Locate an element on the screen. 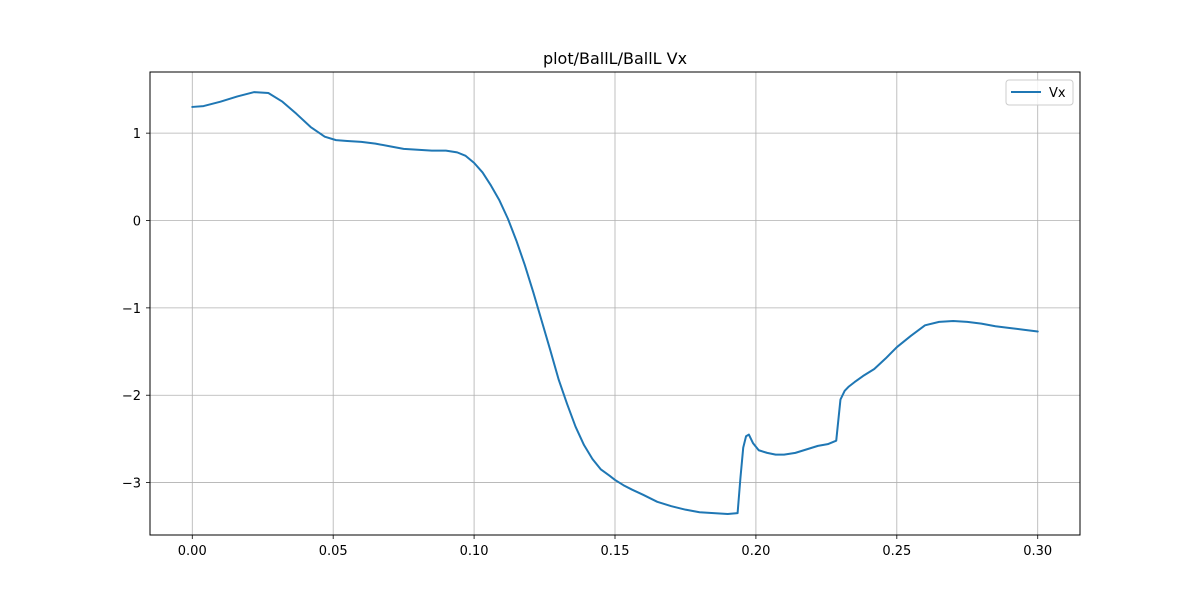 Image resolution: width=1200 pixels, height=600 pixels. y-tick-label: 0 is located at coordinates (137, 222).